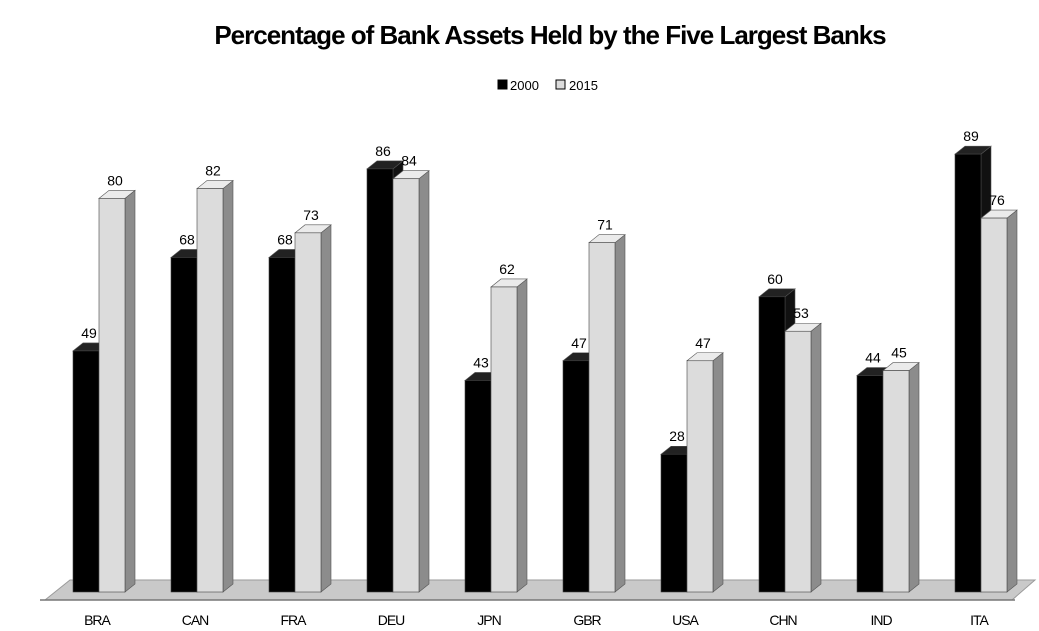 The image size is (1039, 631). I want to click on data-label-BRA-2015: 80, so click(115, 180).